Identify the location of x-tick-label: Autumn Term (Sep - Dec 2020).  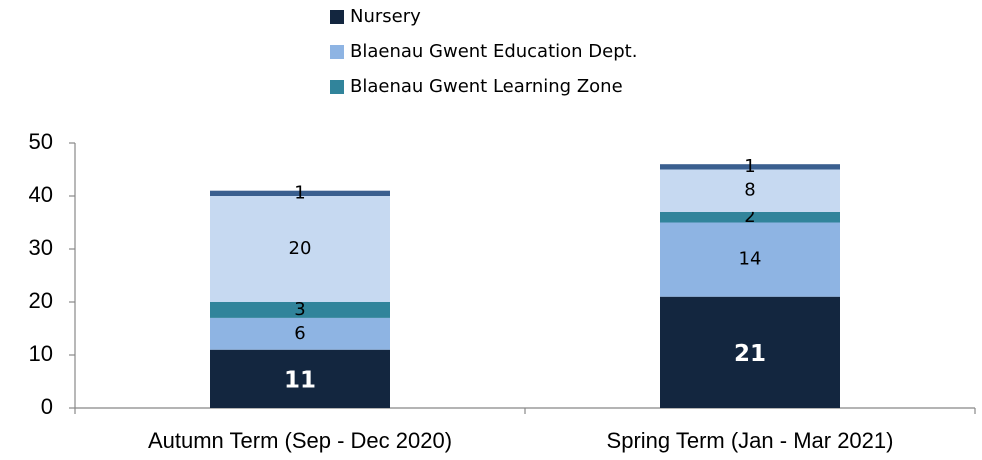
(300, 440).